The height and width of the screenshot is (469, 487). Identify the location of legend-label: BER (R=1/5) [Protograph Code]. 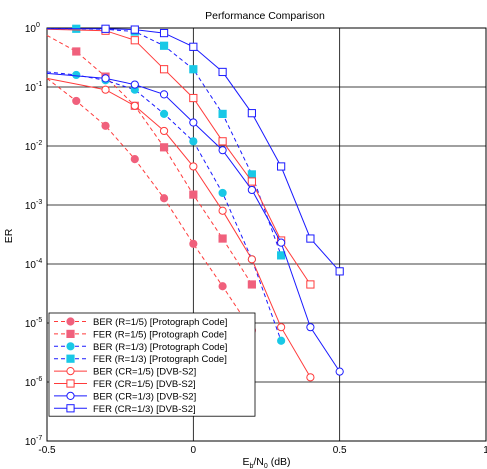
(160, 322).